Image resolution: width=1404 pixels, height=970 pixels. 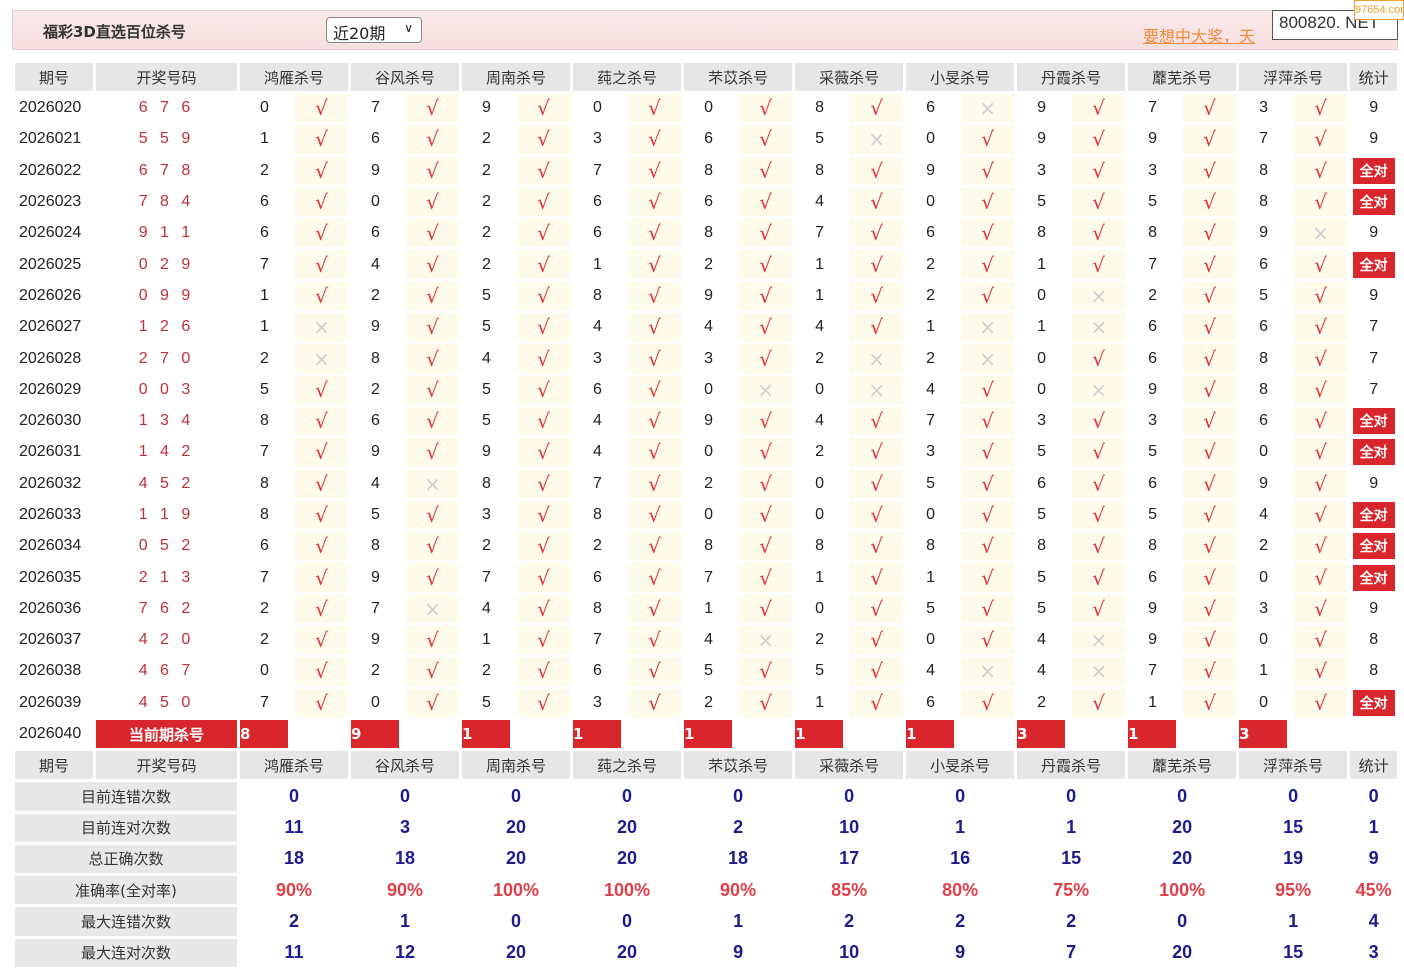 I want to click on kill-number-cell: 3, so click(x=1154, y=421).